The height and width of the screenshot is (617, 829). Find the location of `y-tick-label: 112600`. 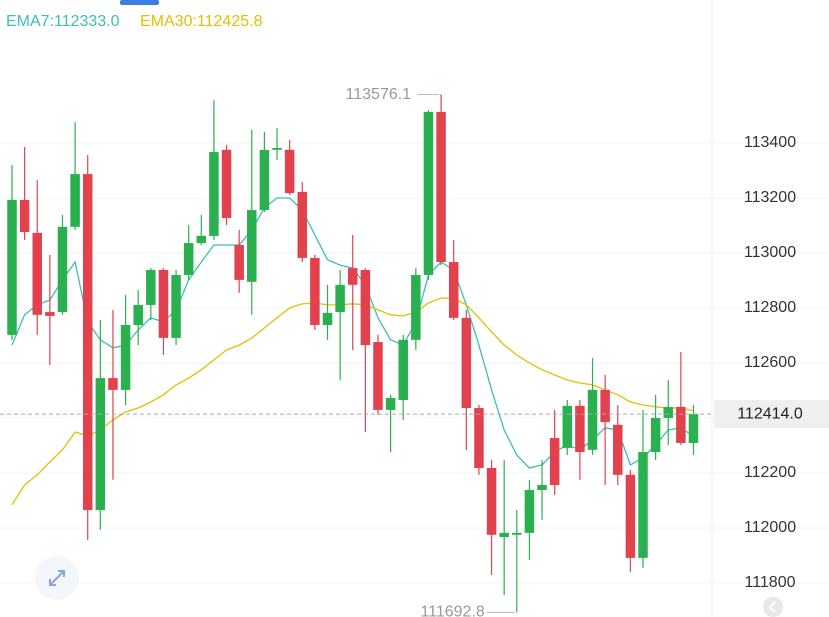

y-tick-label: 112600 is located at coordinates (770, 362).